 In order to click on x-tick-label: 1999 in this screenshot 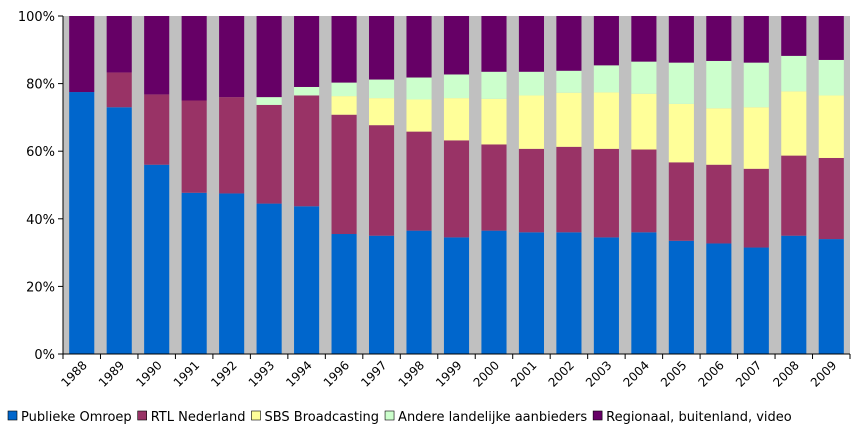, I will do `click(448, 373)`.